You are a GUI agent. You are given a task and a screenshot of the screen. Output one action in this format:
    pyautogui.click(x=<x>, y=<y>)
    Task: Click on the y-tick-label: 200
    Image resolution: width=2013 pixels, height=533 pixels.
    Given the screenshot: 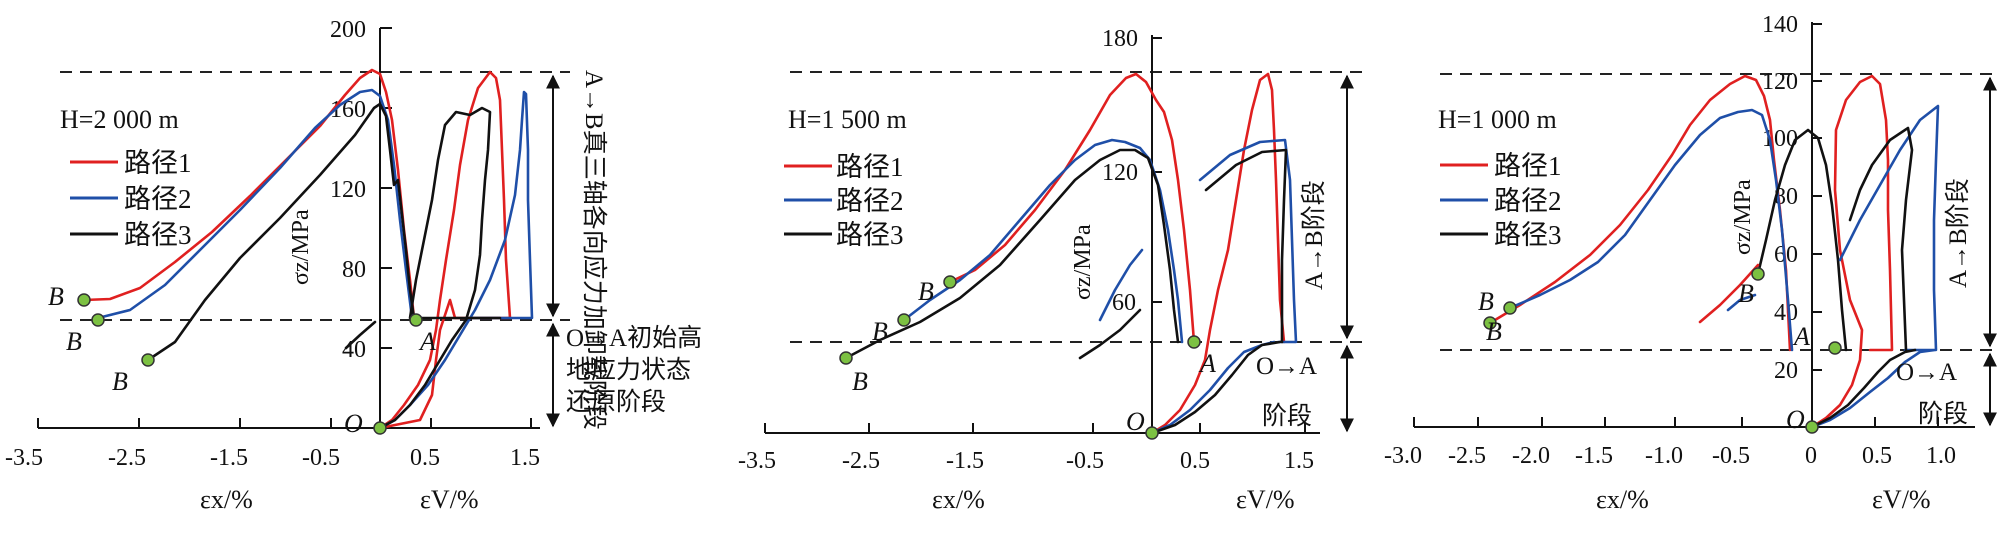 What is the action you would take?
    pyautogui.click(x=348, y=30)
    